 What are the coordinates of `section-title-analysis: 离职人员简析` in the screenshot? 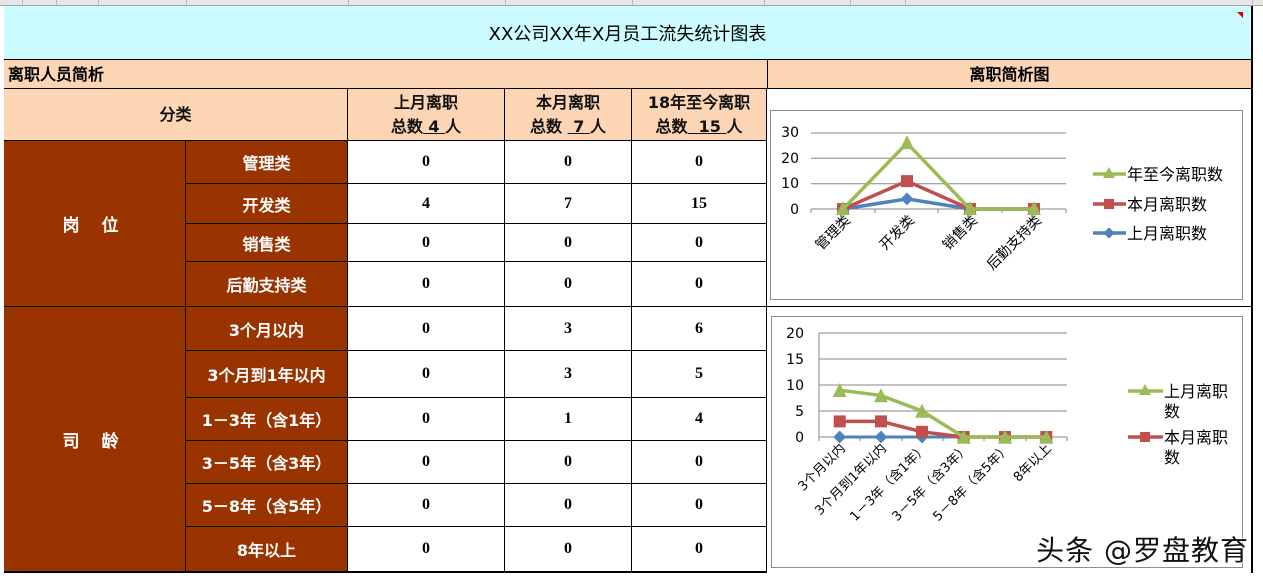 It's located at (56, 74).